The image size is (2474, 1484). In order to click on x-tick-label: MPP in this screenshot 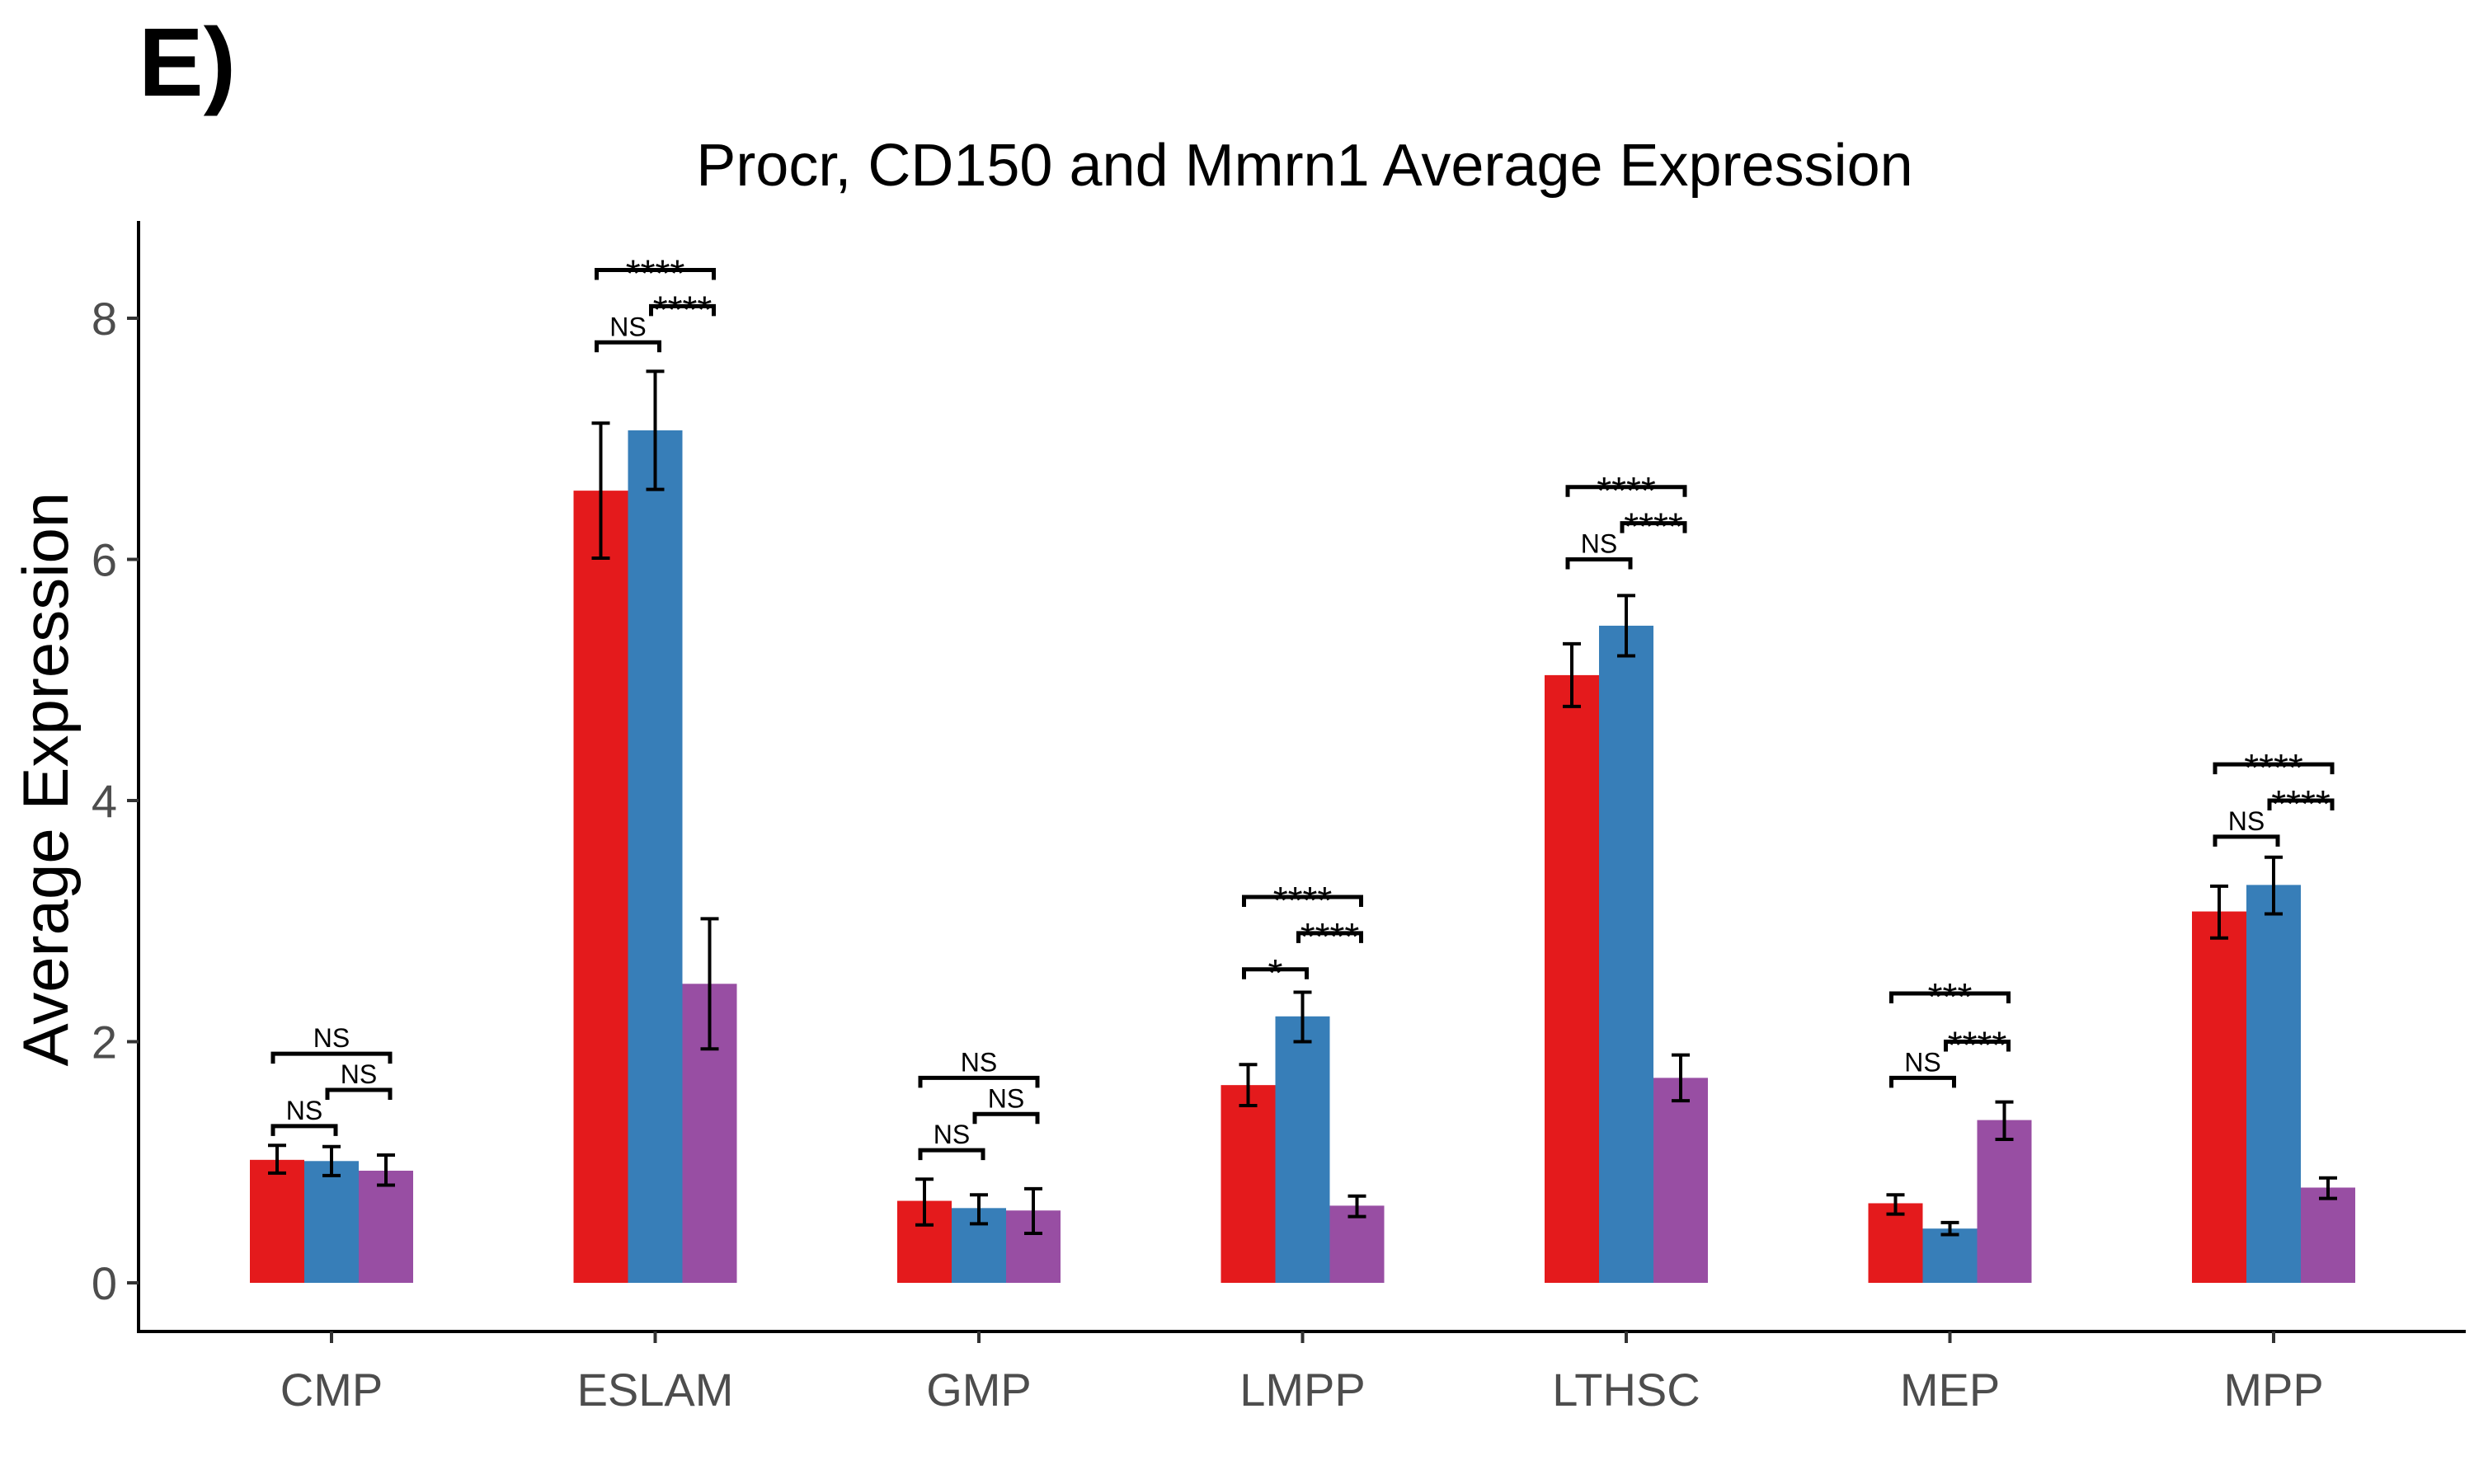, I will do `click(2273, 1390)`.